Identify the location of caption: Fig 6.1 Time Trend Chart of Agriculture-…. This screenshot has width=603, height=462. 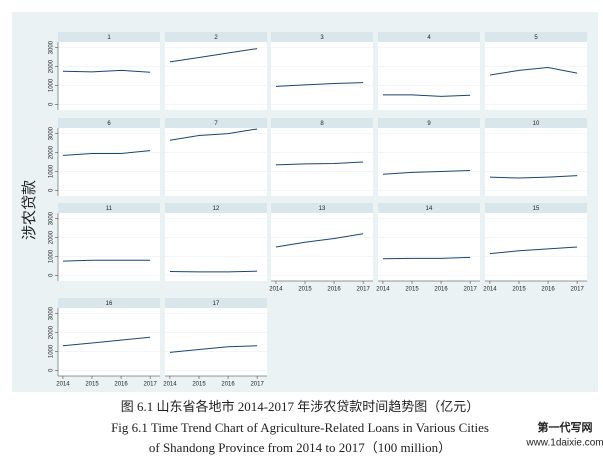
(300, 427).